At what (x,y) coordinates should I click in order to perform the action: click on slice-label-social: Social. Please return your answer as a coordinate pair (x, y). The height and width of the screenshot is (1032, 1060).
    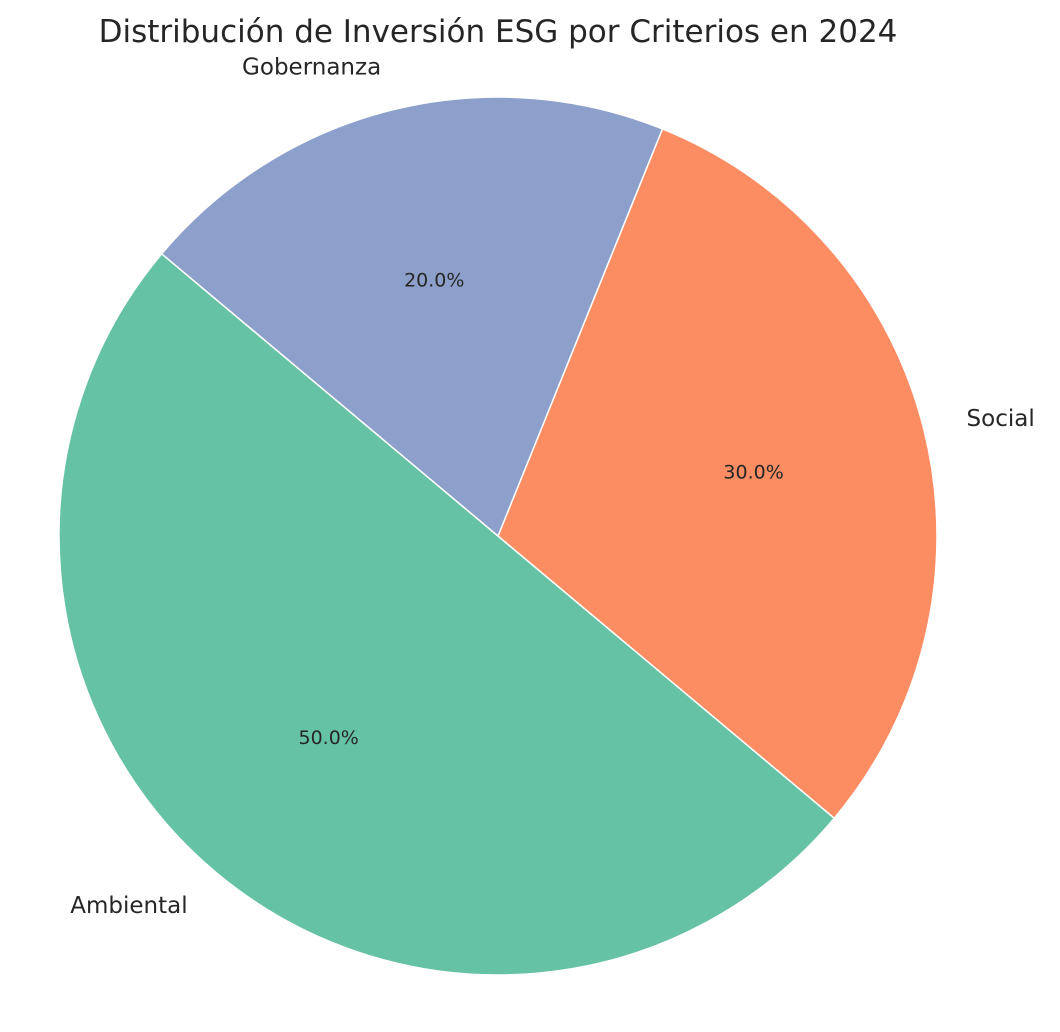
    Looking at the image, I should click on (1001, 419).